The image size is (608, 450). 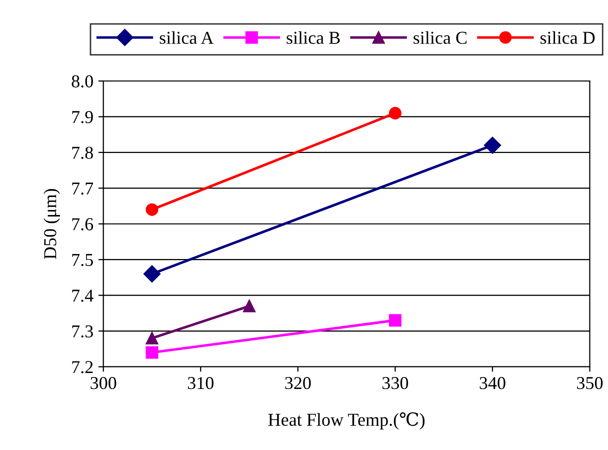 What do you see at coordinates (52, 224) in the screenshot?
I see `y-axis-title: D50 (μm)` at bounding box center [52, 224].